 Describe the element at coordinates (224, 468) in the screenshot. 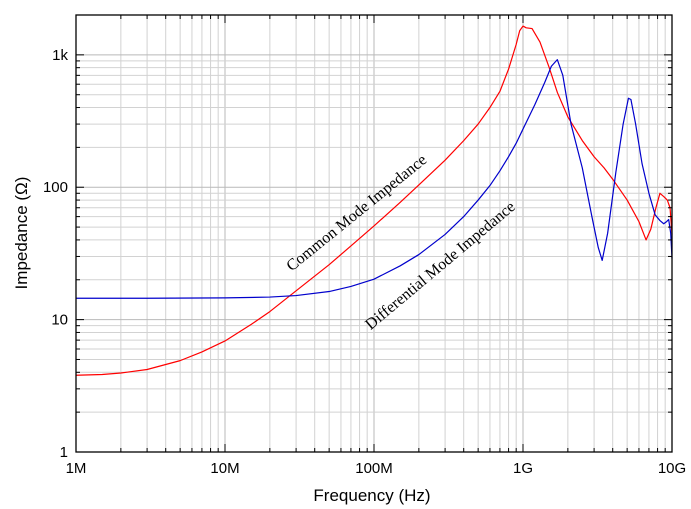

I see `x-tick-label: 10M` at that location.